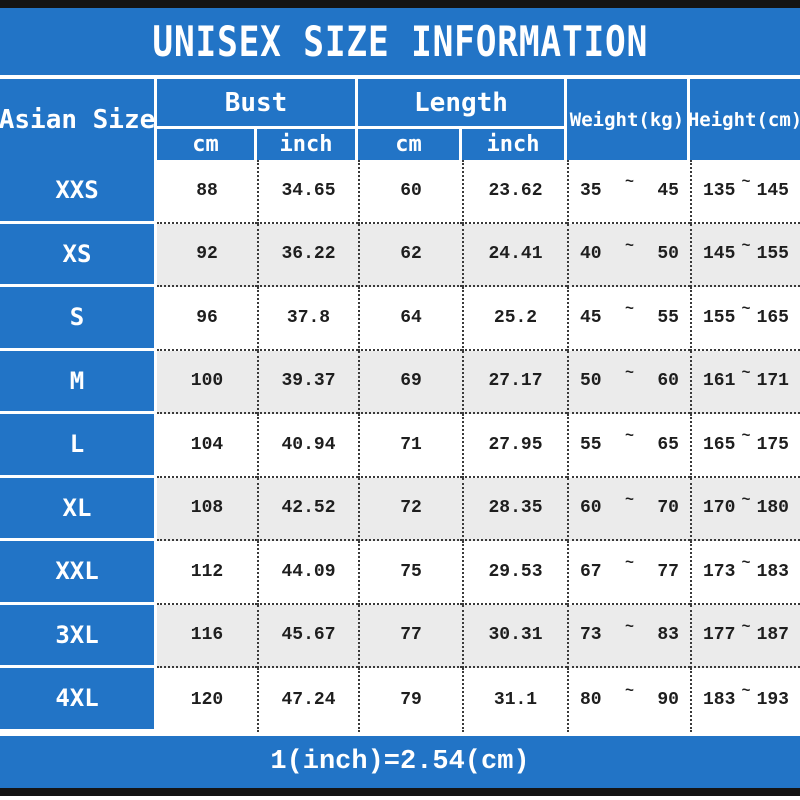 Image resolution: width=800 pixels, height=800 pixels. I want to click on bust-cm-subheader: cm, so click(207, 144).